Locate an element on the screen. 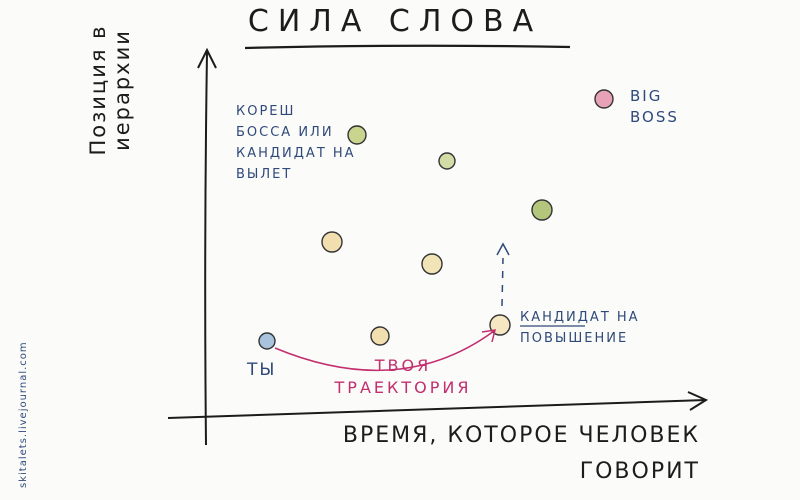  label-boss-friend: КОРЕШ БОССА ИЛИ КАНДИДАТ НА ВЫЛЕТ is located at coordinates (296, 143).